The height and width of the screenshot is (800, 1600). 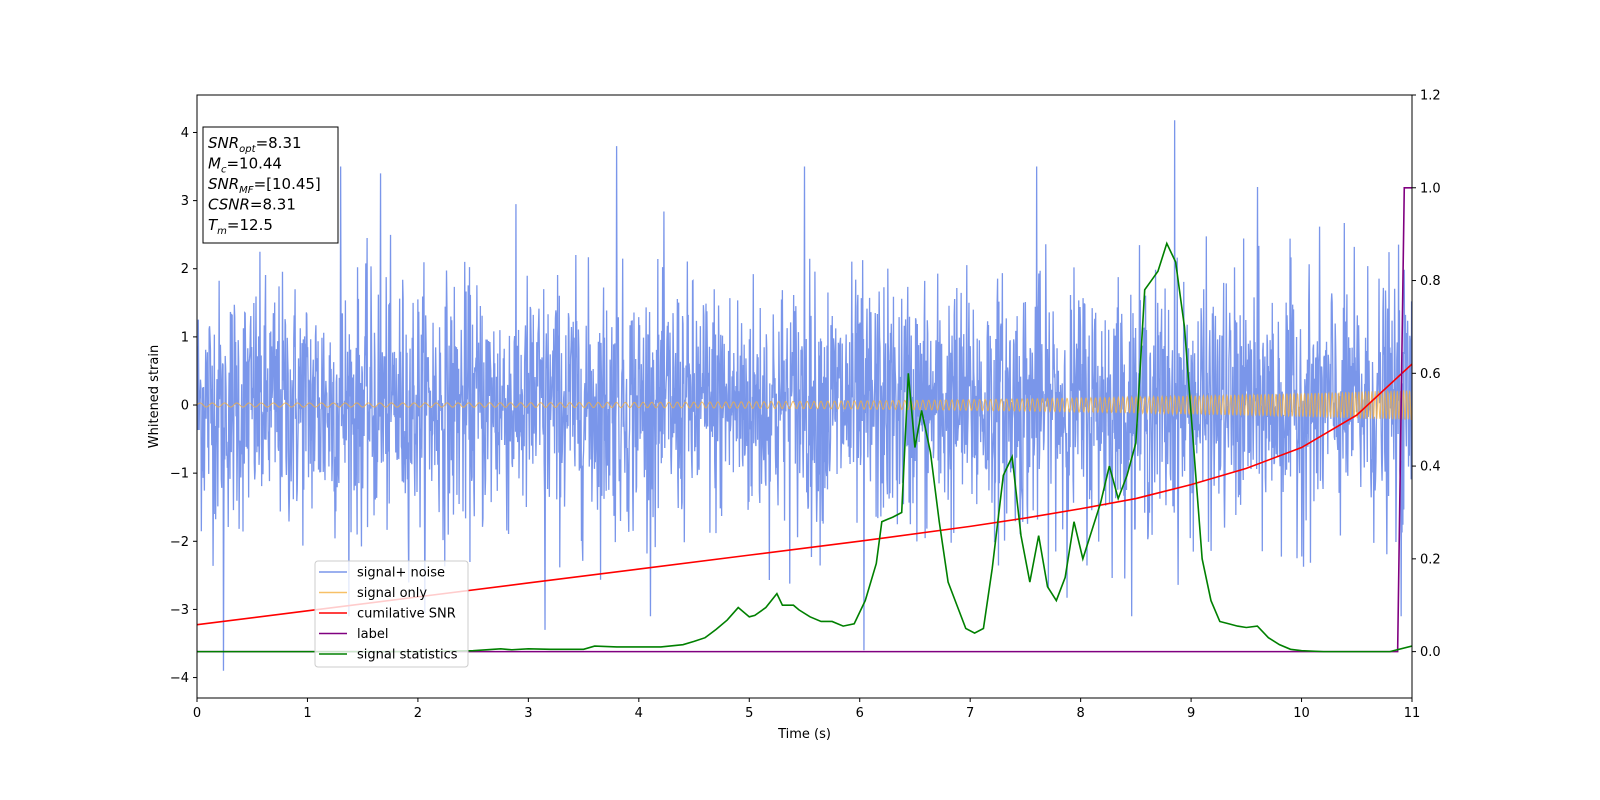 What do you see at coordinates (307, 713) in the screenshot?
I see `x-tick-label: 1` at bounding box center [307, 713].